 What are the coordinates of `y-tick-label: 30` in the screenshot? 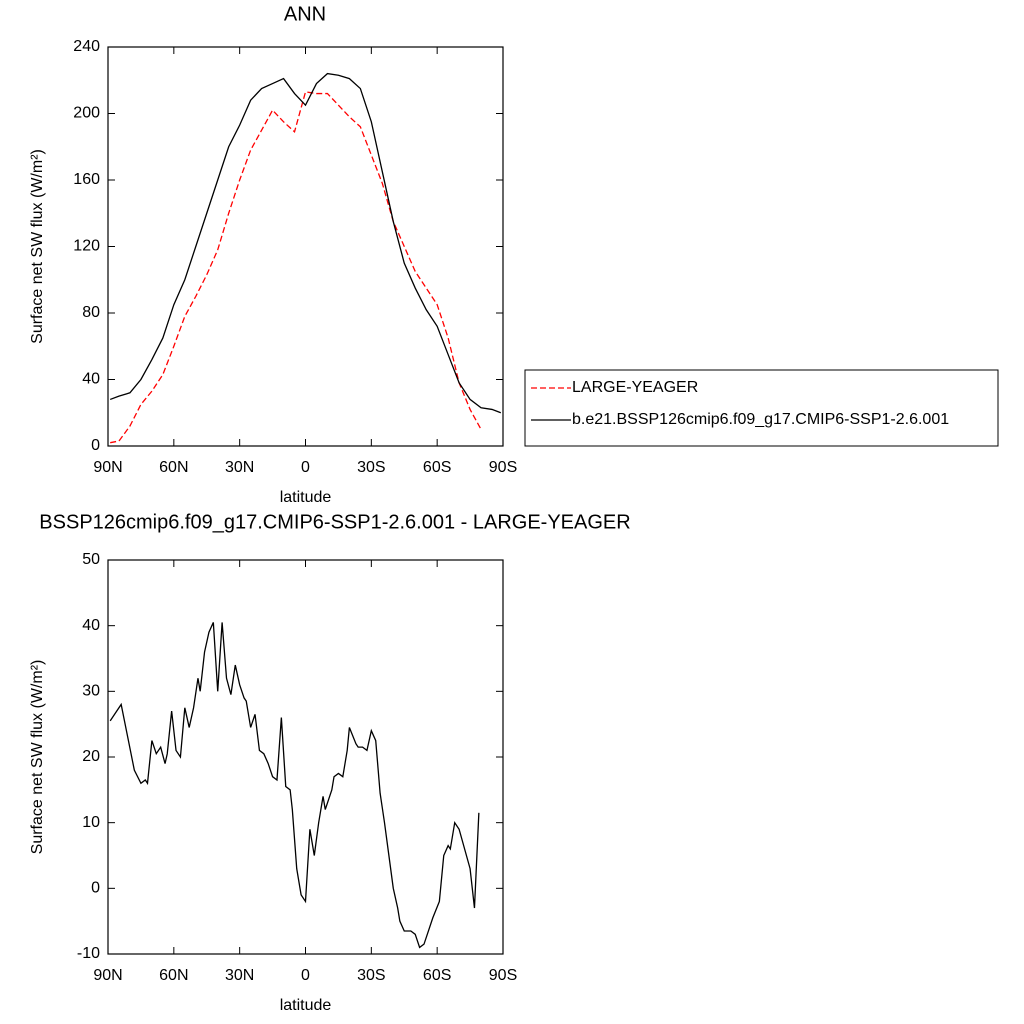 It's located at (91, 691).